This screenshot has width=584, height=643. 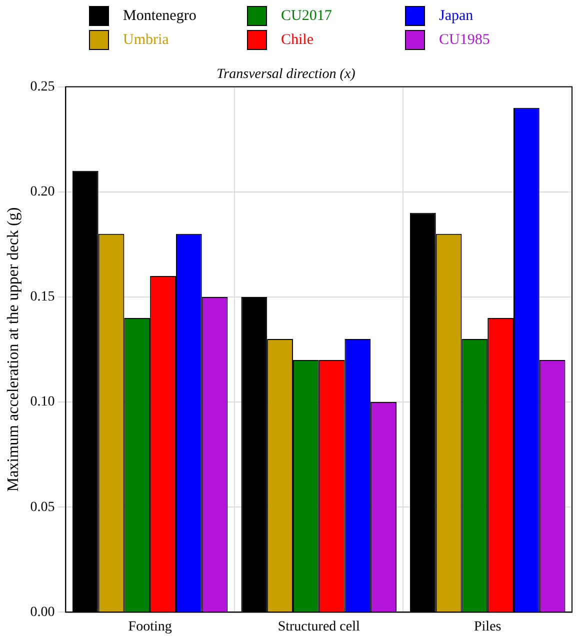 I want to click on legend-label: CU1985, so click(x=464, y=40).